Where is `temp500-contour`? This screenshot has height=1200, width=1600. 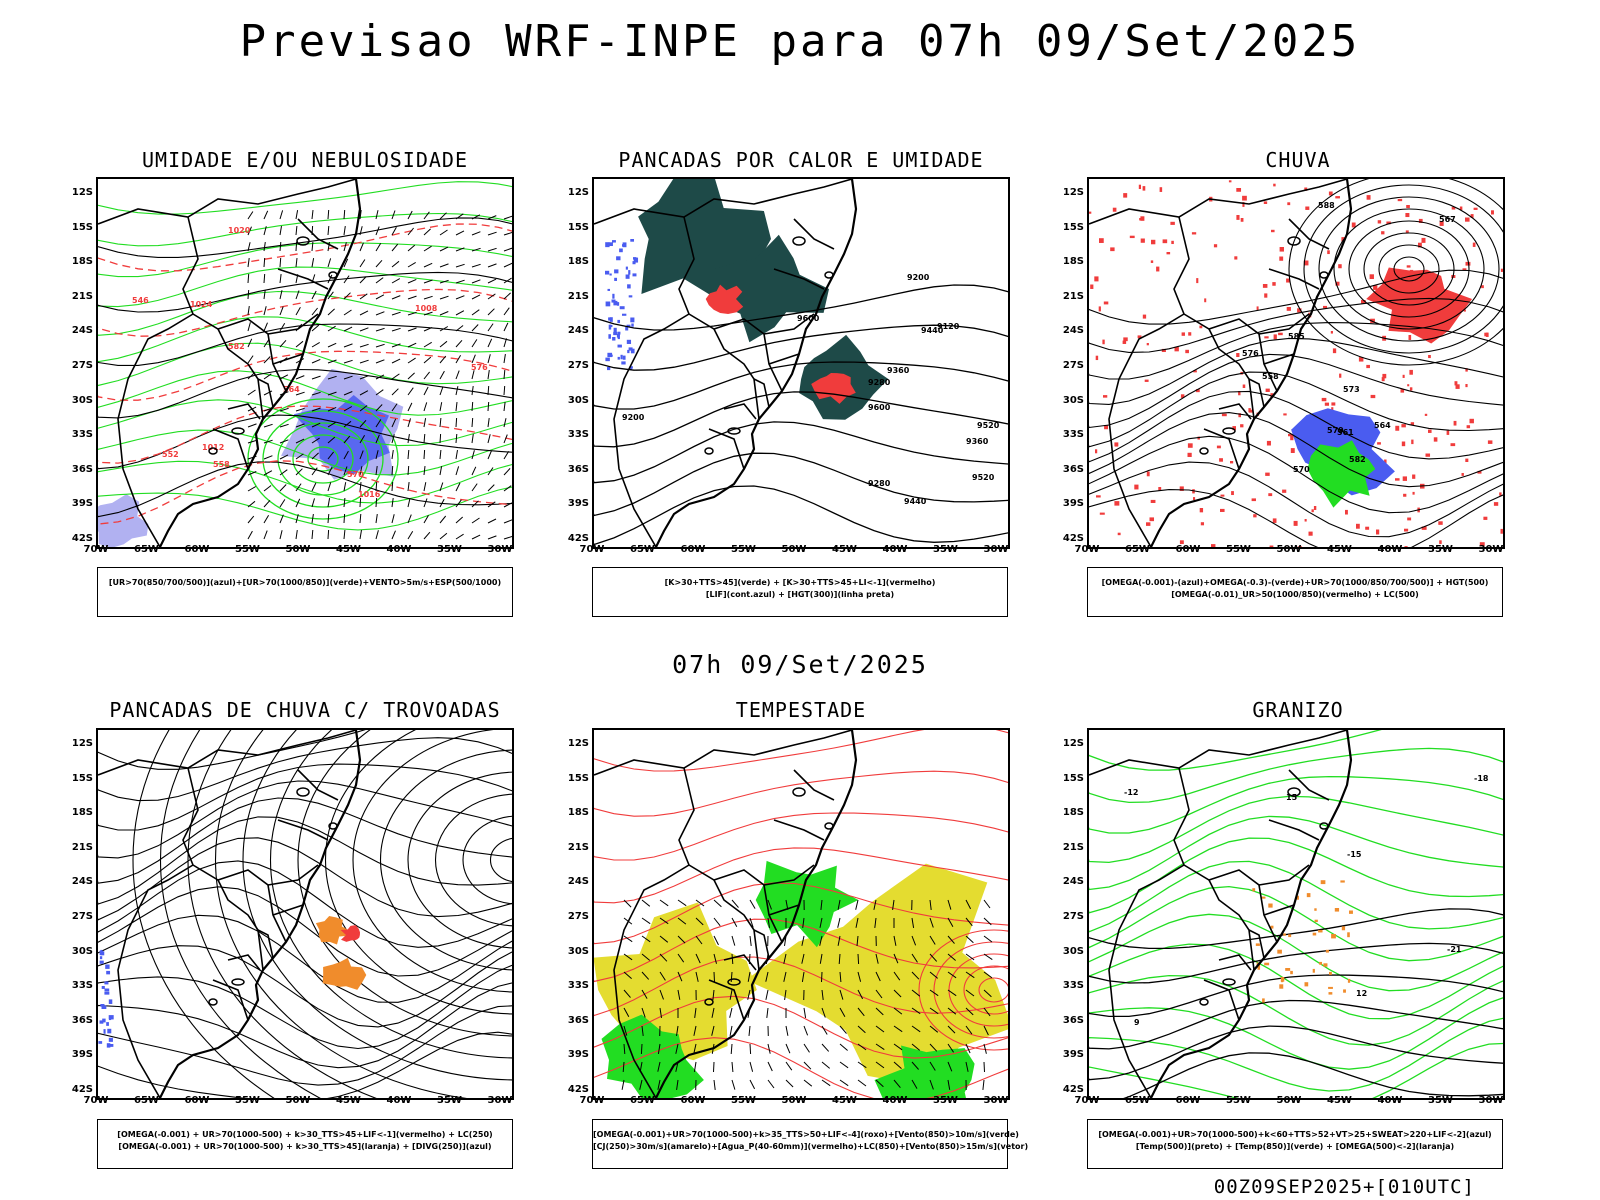
temp500-contour is located at coordinates (1296, 963).